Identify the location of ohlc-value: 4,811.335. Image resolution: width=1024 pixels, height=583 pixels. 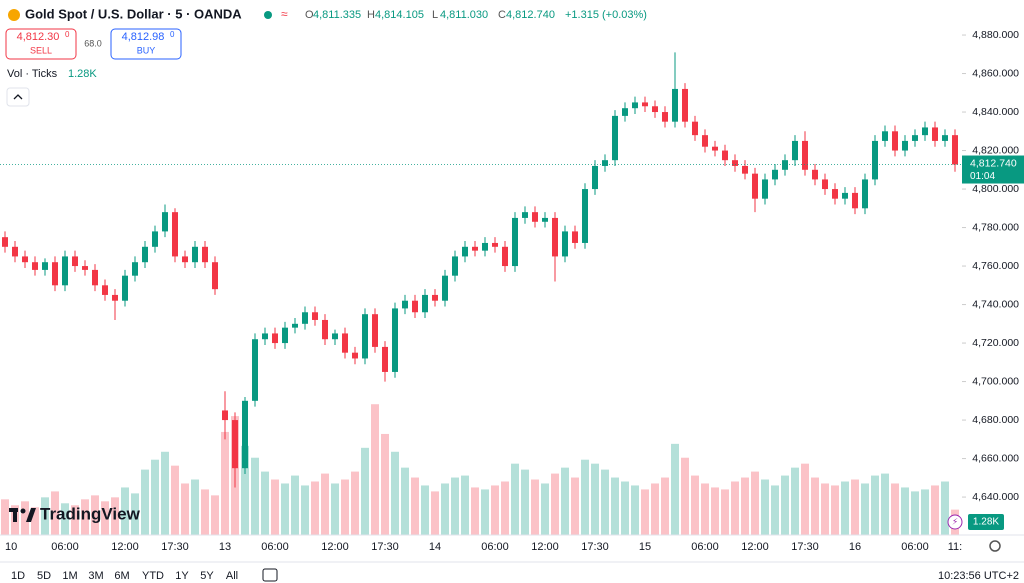
(337, 15).